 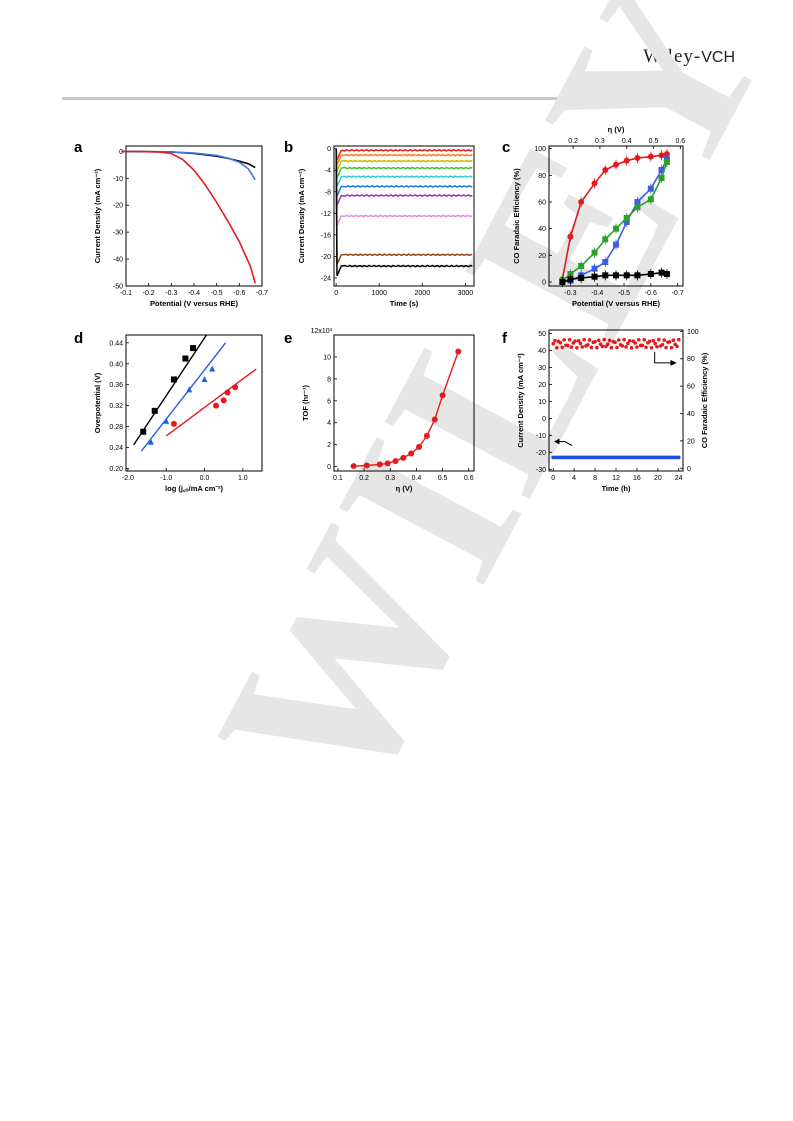 What do you see at coordinates (679, 478) in the screenshot?
I see `x-tick-label-f: 24` at bounding box center [679, 478].